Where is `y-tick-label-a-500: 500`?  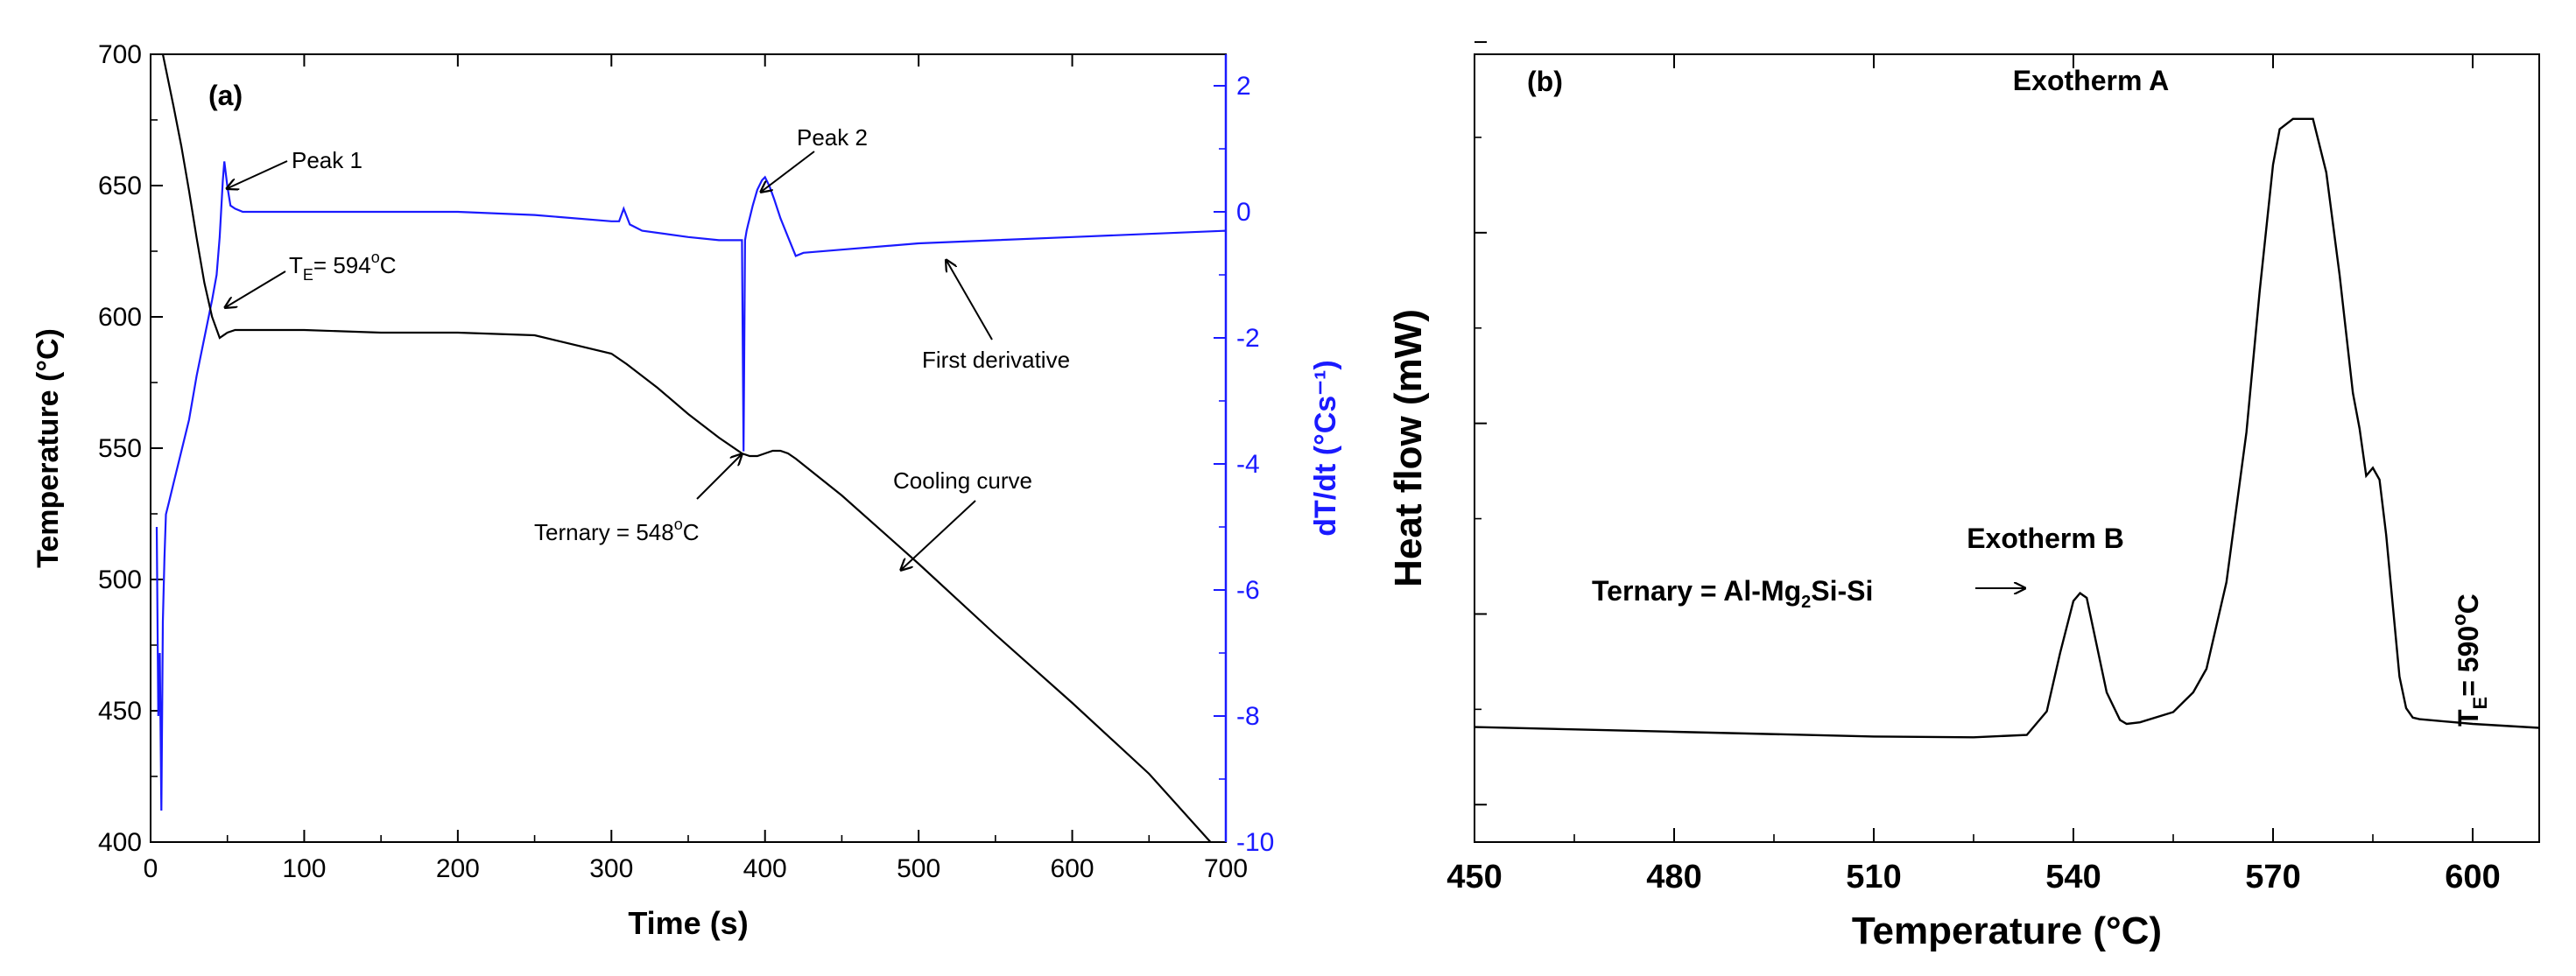
y-tick-label-a-500: 500 is located at coordinates (120, 579).